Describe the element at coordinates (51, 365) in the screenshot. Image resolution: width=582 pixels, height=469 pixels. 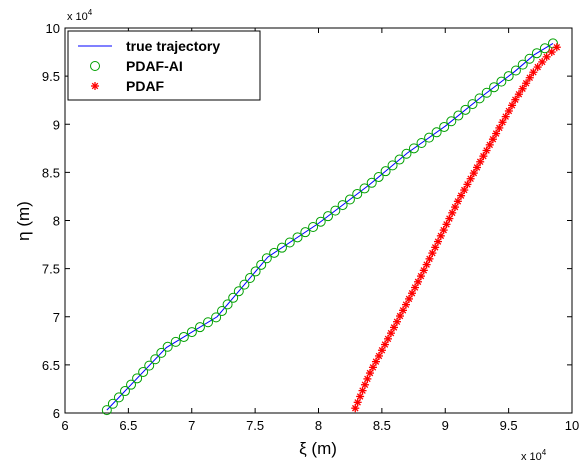
I see `y-tick-label: 6.5` at that location.